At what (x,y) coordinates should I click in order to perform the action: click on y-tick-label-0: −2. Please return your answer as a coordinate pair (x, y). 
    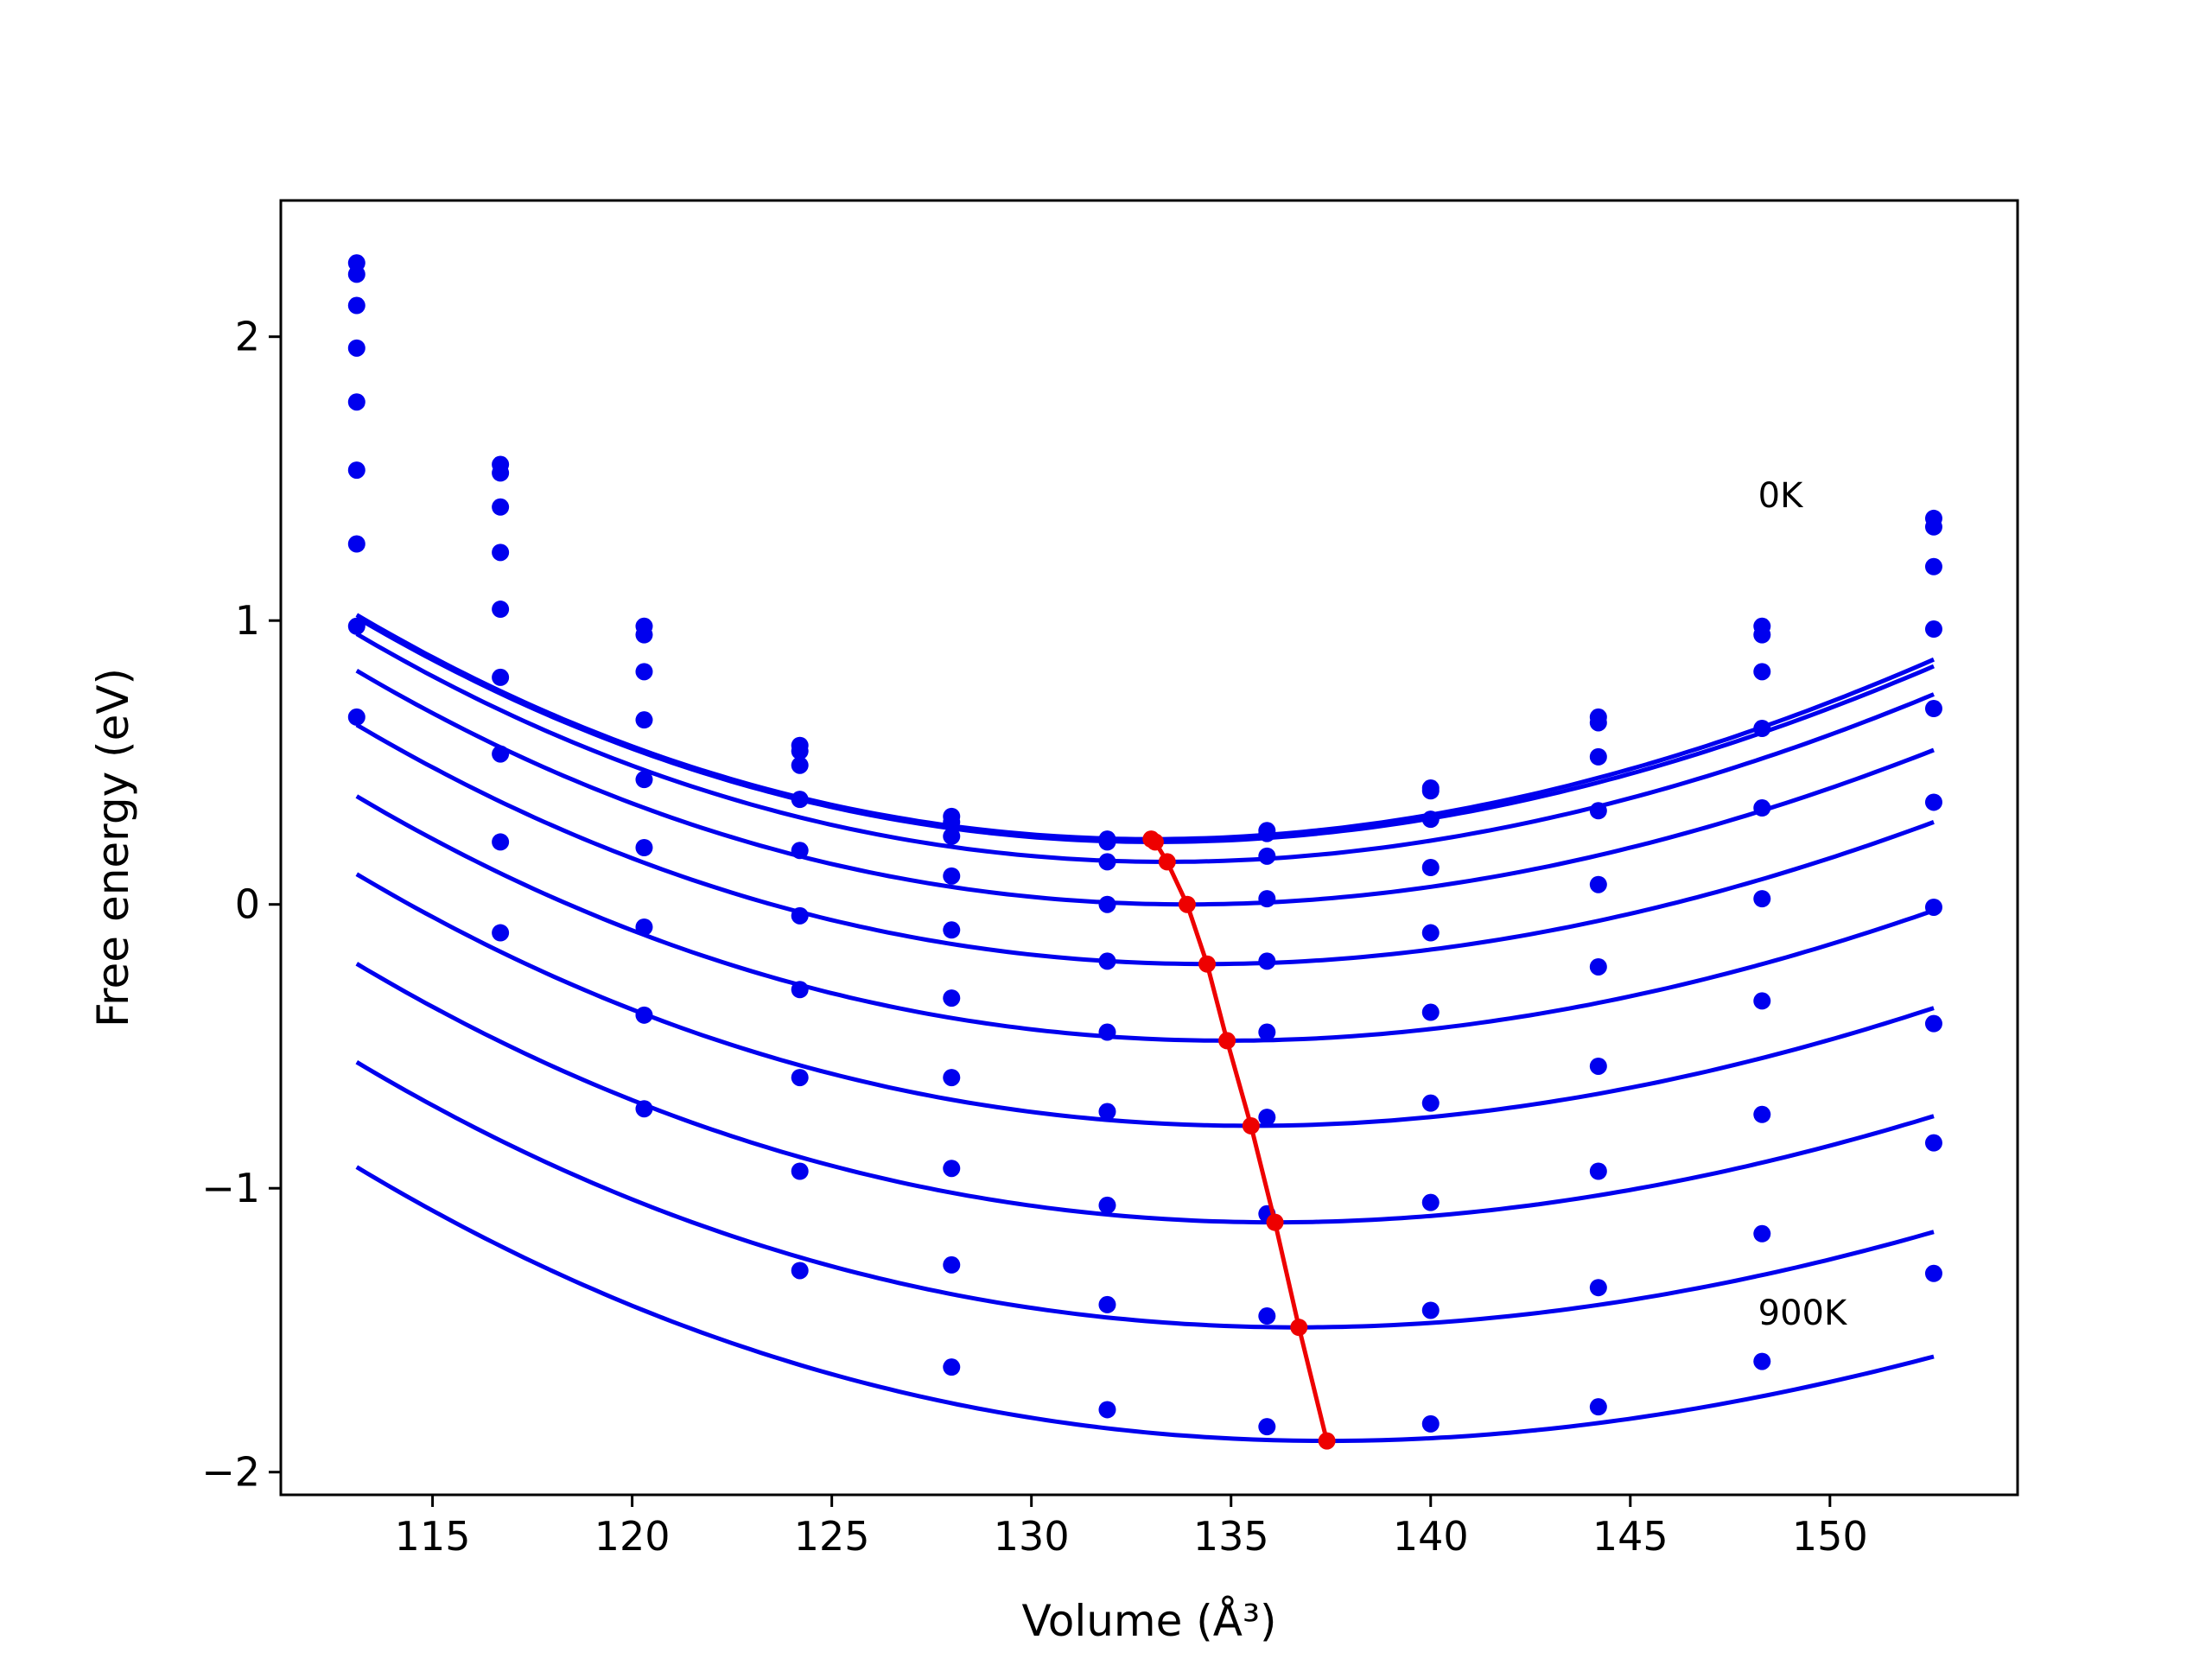
    Looking at the image, I should click on (231, 1472).